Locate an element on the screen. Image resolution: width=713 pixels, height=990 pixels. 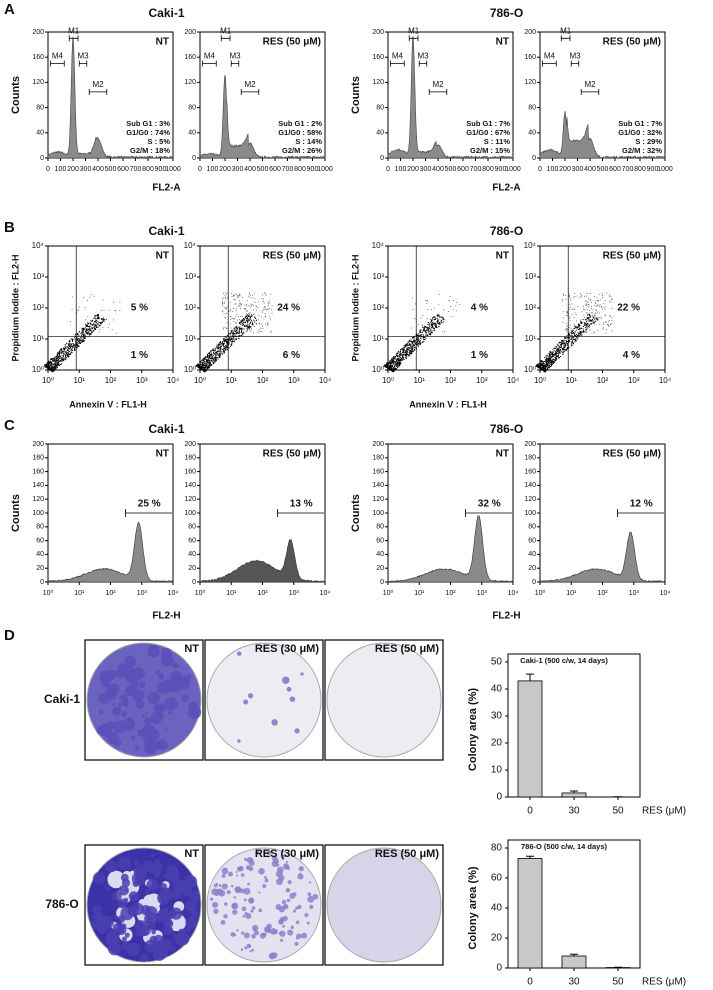
bar is located at coordinates (574, 795).